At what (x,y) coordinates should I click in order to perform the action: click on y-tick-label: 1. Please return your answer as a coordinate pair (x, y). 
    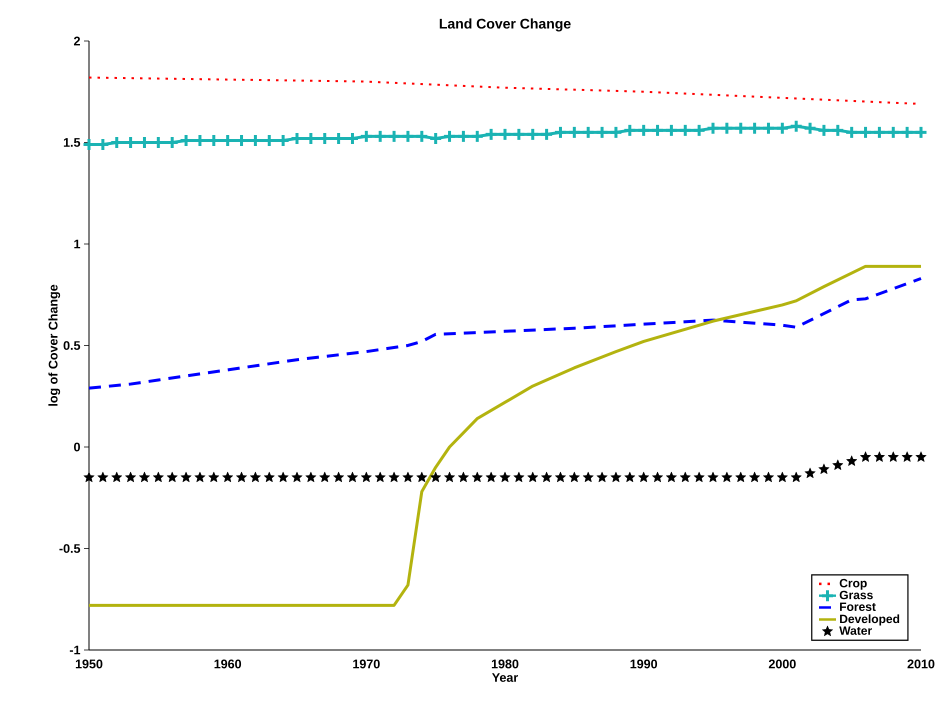
    Looking at the image, I should click on (77, 244).